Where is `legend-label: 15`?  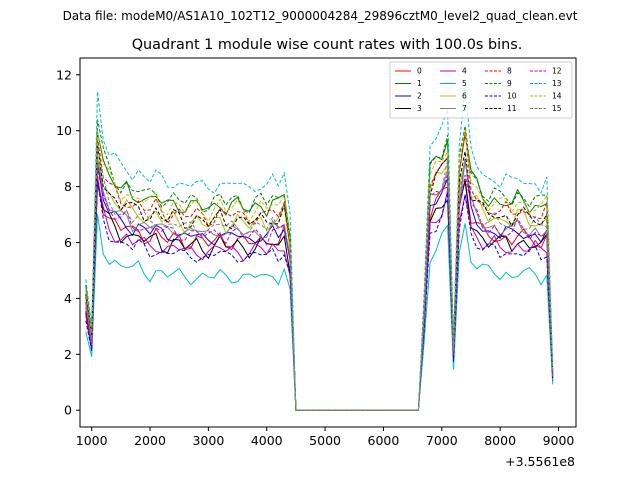 legend-label: 15 is located at coordinates (557, 108).